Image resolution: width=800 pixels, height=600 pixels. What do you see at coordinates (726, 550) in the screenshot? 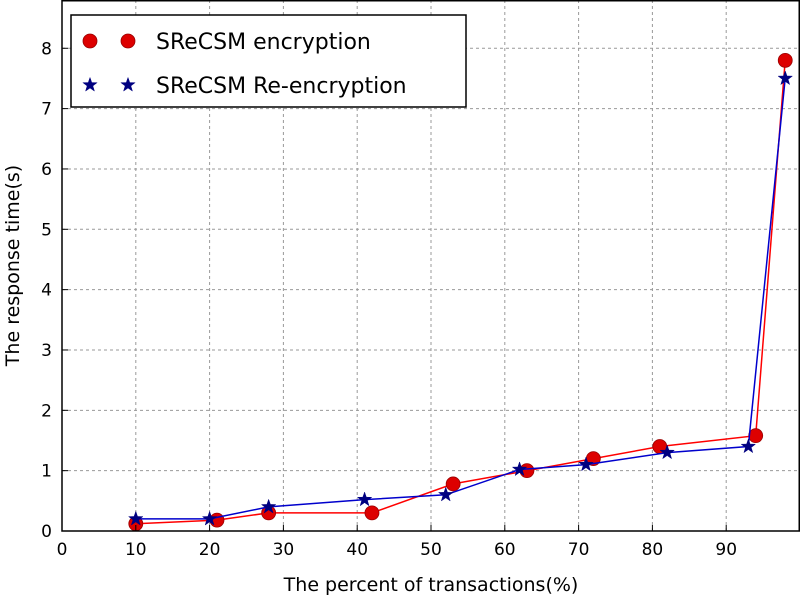
I see `x-tick-label: 90` at bounding box center [726, 550].